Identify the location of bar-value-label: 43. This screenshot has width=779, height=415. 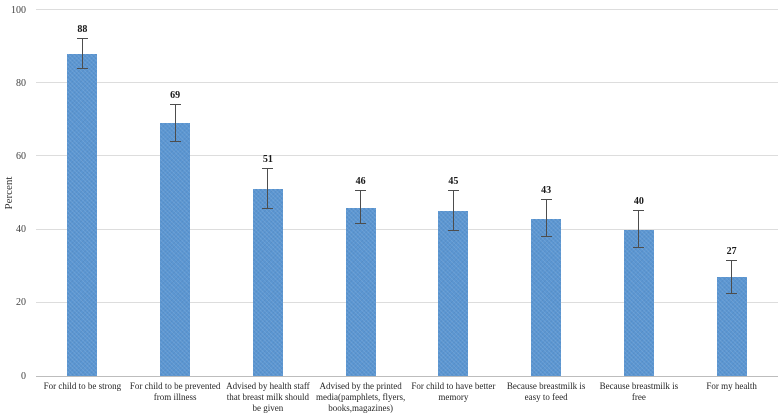
(546, 191).